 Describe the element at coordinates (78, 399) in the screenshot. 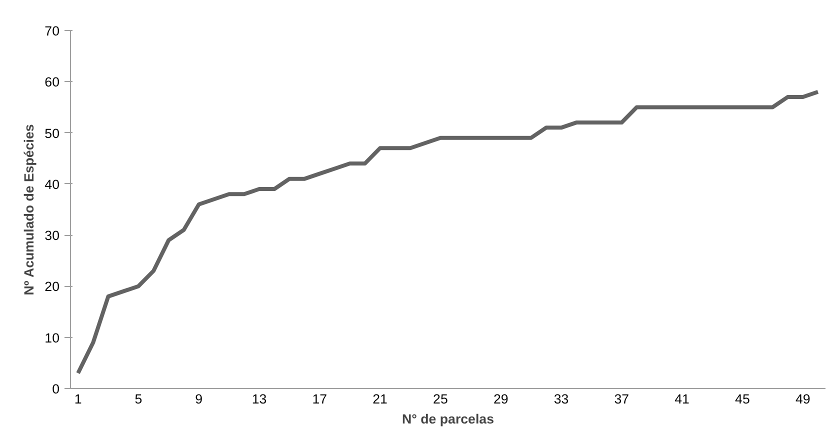

I see `x-tick-label: 1` at that location.